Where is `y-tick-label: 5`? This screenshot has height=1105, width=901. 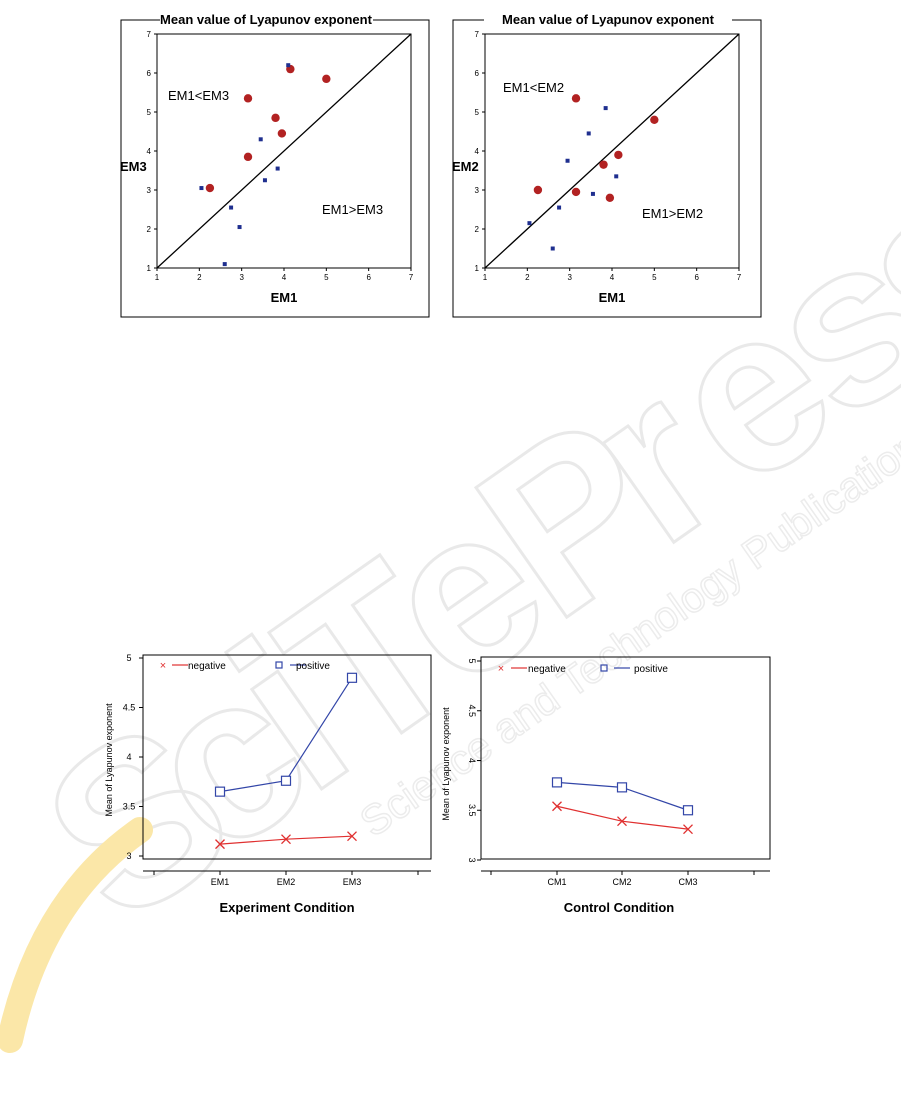 y-tick-label: 5 is located at coordinates (149, 112).